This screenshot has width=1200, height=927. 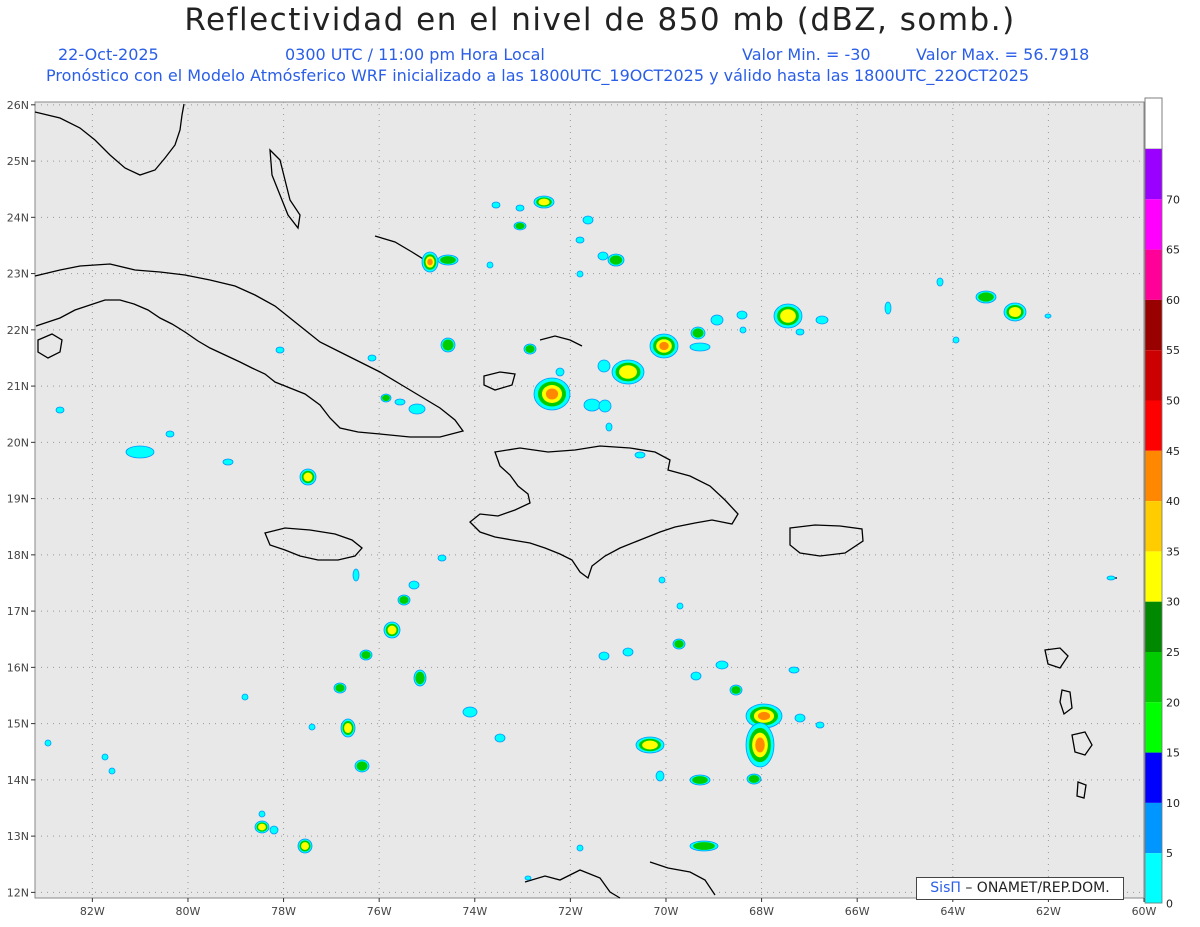 What do you see at coordinates (945, 888) in the screenshot?
I see `sispi-logo-text: SisΠ` at bounding box center [945, 888].